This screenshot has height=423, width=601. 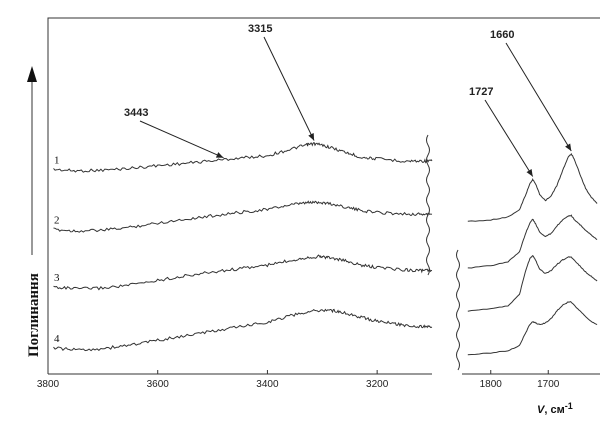 What do you see at coordinates (532, 328) in the screenshot?
I see `spectrum-curve-p1-s4` at bounding box center [532, 328].